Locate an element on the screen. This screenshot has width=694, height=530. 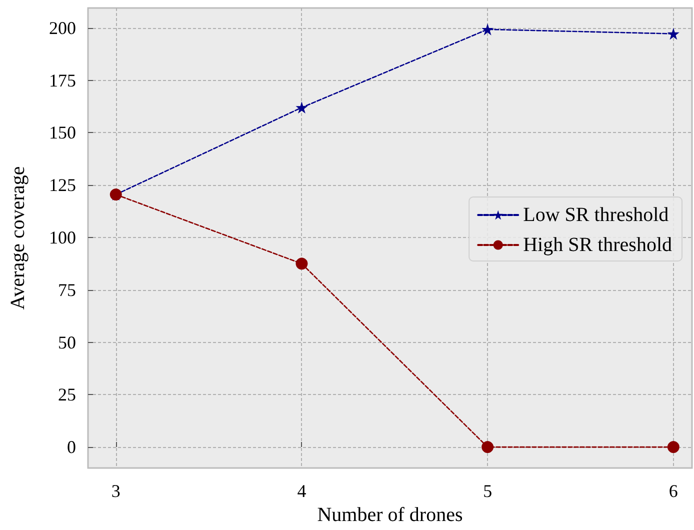
y-axis-title: Average coverage is located at coordinates (18, 238).